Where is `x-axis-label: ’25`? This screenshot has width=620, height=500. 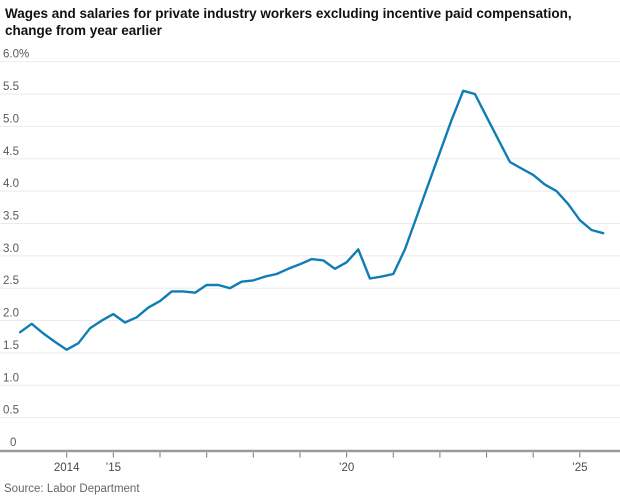 x-axis-label: ’25 is located at coordinates (579, 468).